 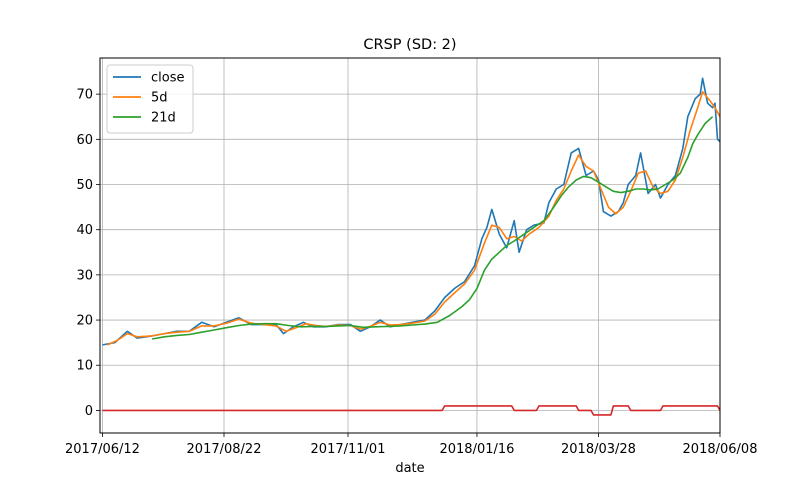 What do you see at coordinates (84, 321) in the screenshot?
I see `y-tick-label: 20` at bounding box center [84, 321].